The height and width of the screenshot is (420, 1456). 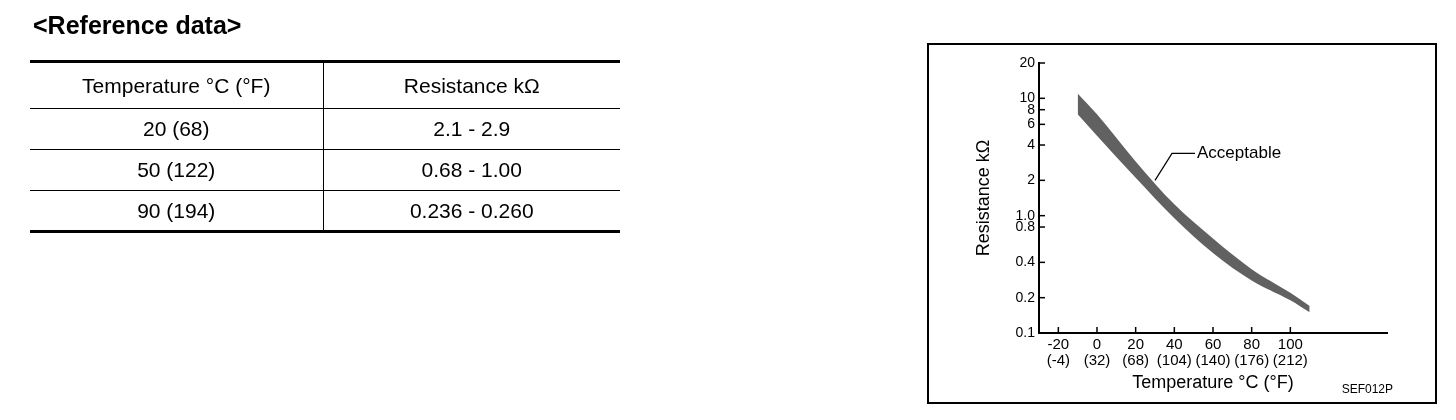 What do you see at coordinates (1367, 389) in the screenshot?
I see `text: SEF012P` at bounding box center [1367, 389].